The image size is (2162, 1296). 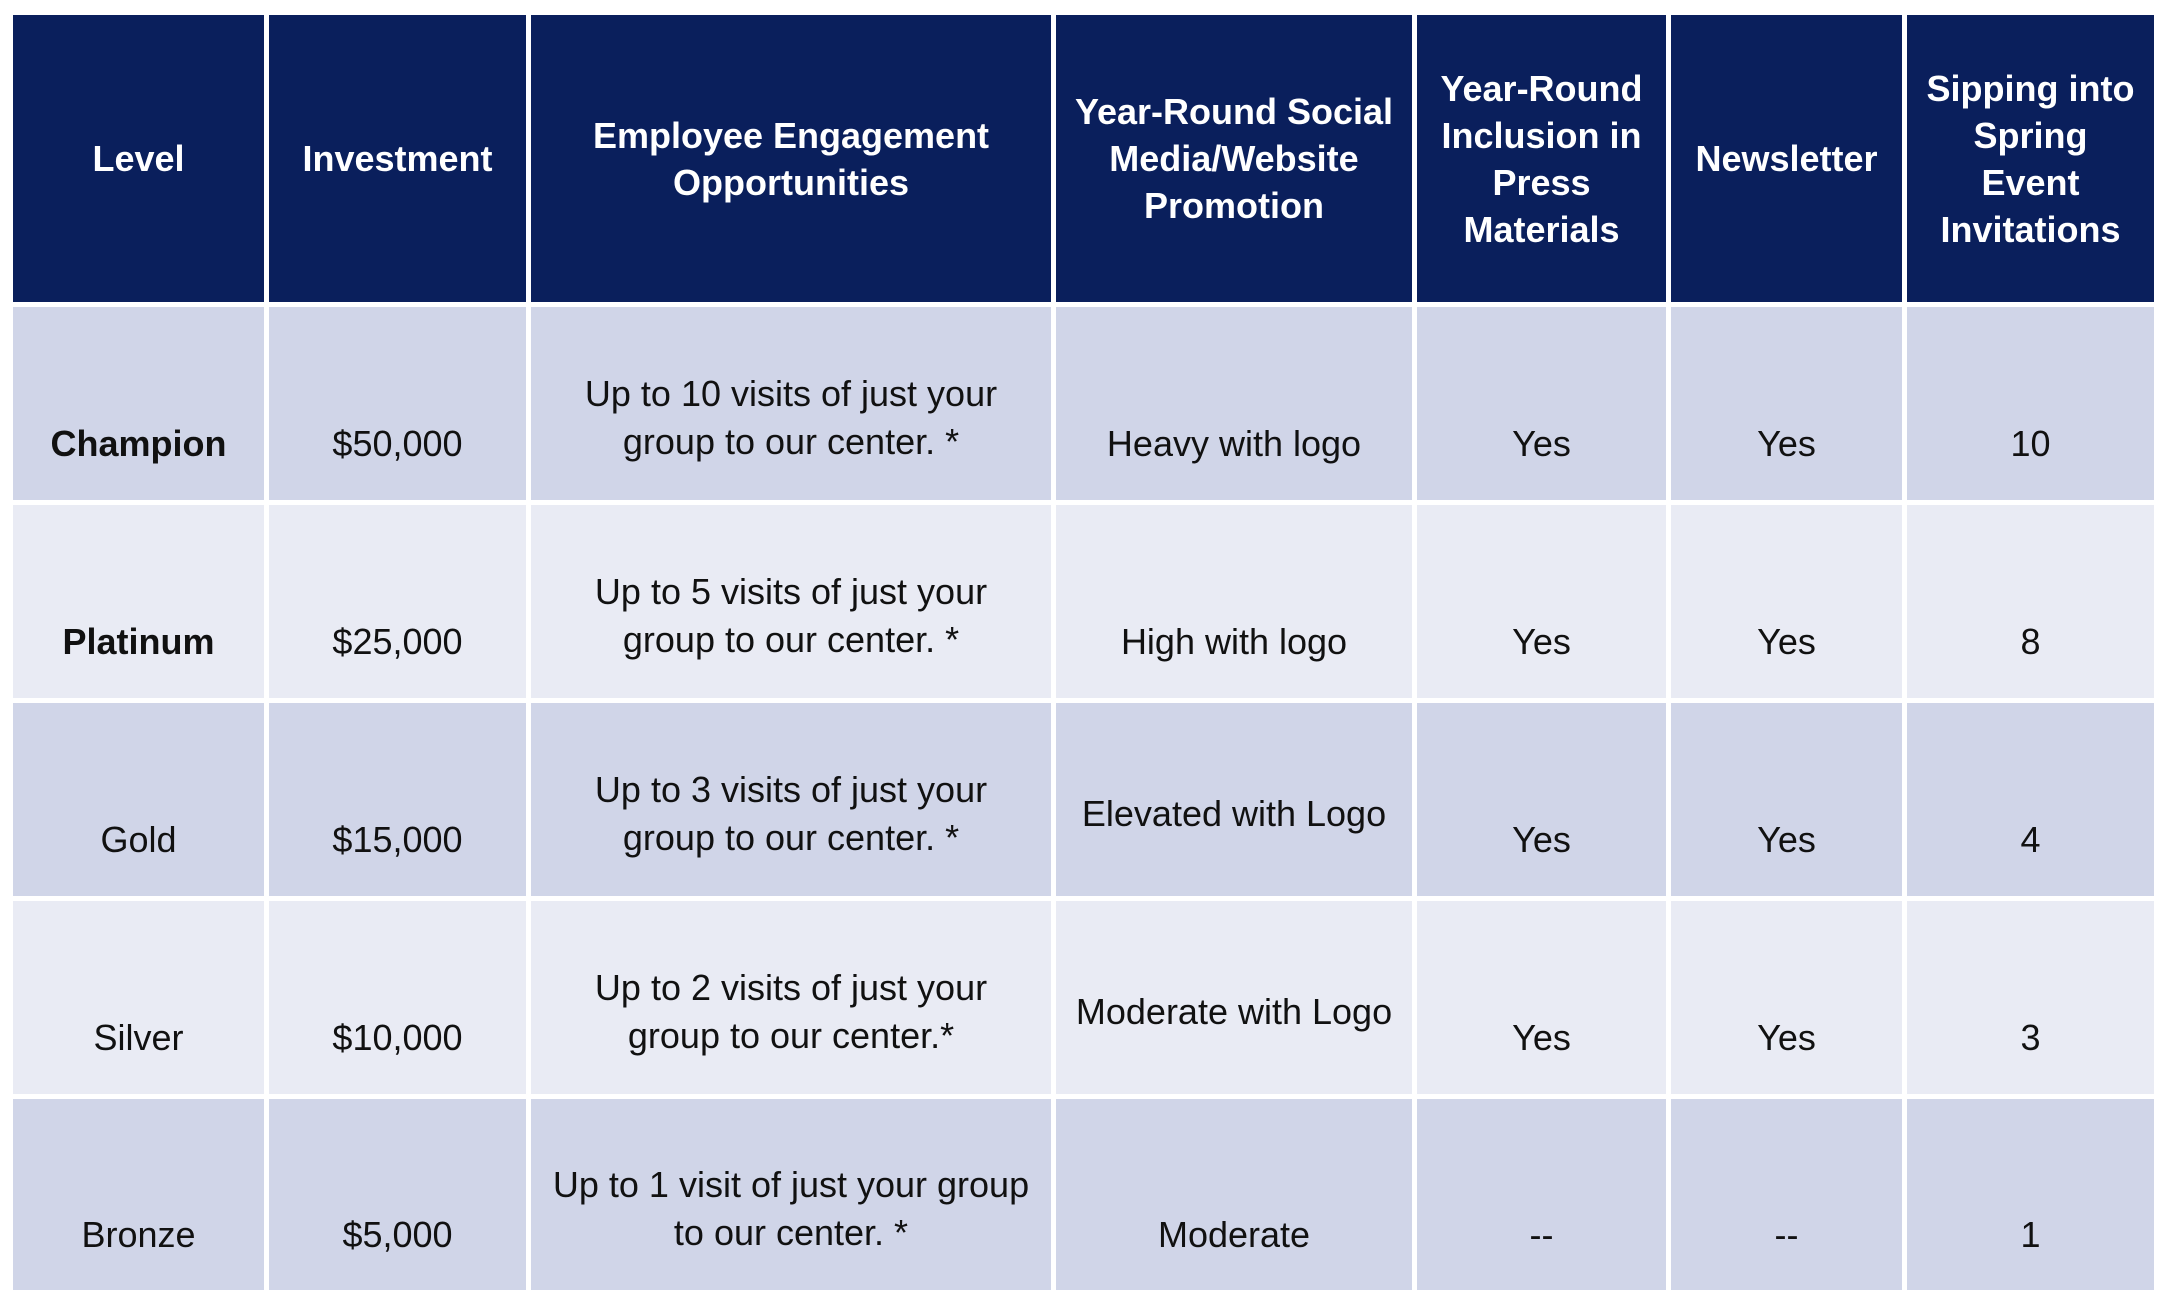 What do you see at coordinates (397, 997) in the screenshot?
I see `investment-cell: $10,000` at bounding box center [397, 997].